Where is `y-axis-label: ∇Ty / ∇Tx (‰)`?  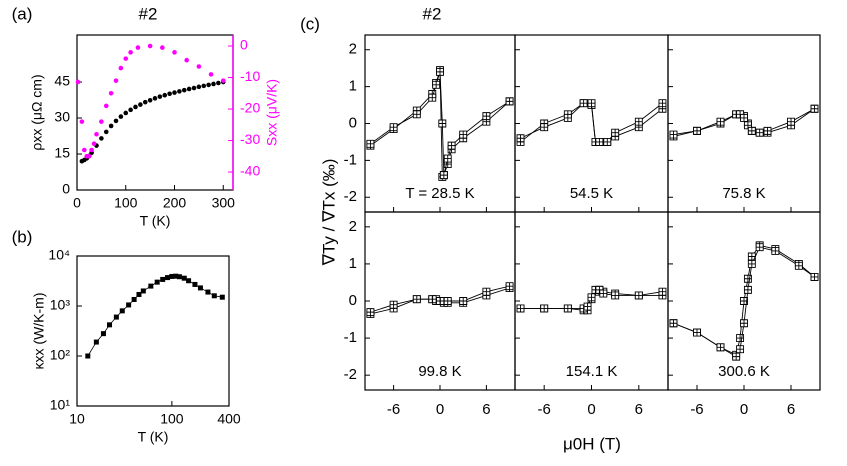 y-axis-label: ∇Ty / ∇Tx (‰) is located at coordinates (328, 213).